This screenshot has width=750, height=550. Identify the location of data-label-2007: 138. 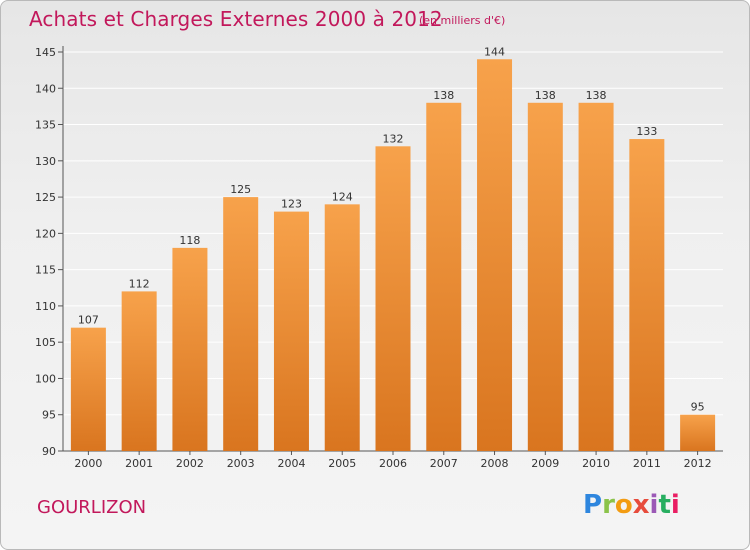
(443, 95).